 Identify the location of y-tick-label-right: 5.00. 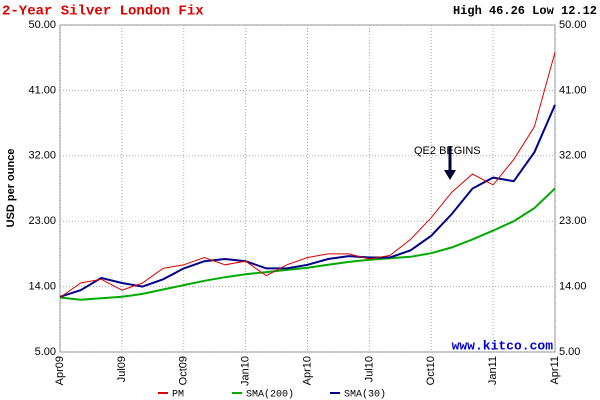
(569, 352).